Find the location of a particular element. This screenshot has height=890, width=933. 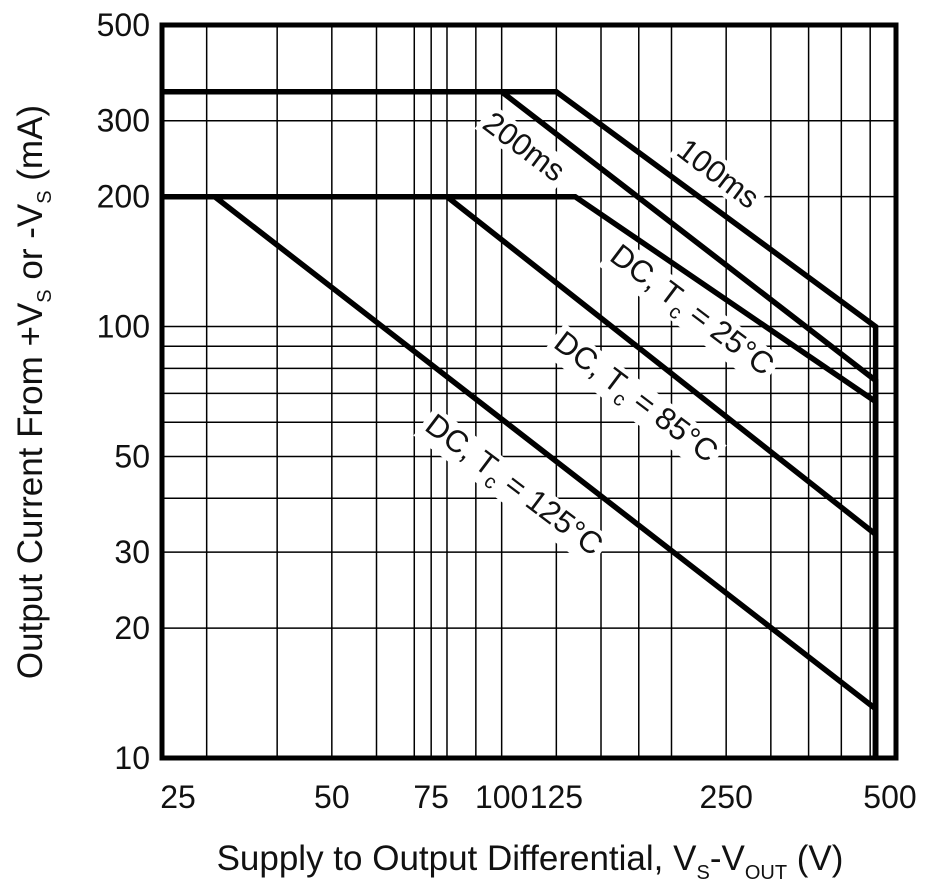

y-tick-label: 100 is located at coordinates (123, 327).